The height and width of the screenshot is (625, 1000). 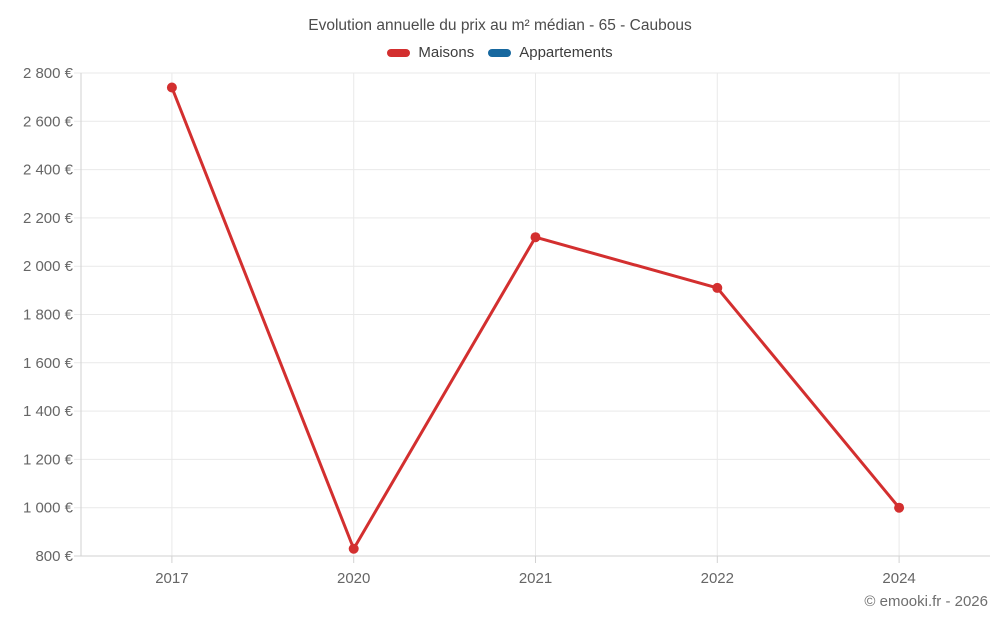 I want to click on copyright: © emooki.fr - 2026, so click(x=926, y=601).